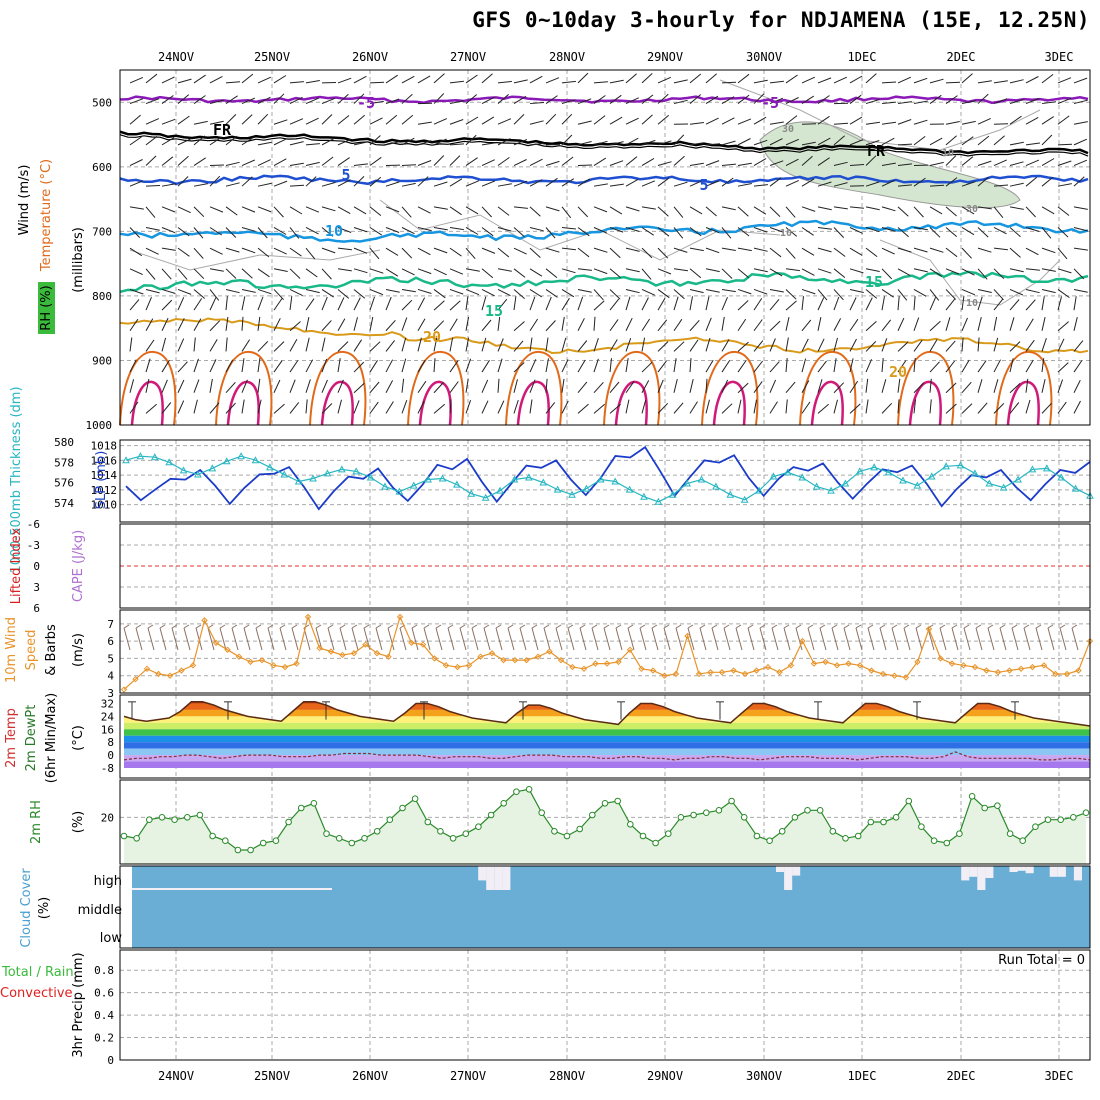  What do you see at coordinates (24, 200) in the screenshot?
I see `upper-ylabel-wind: Wind (m/s)` at bounding box center [24, 200].